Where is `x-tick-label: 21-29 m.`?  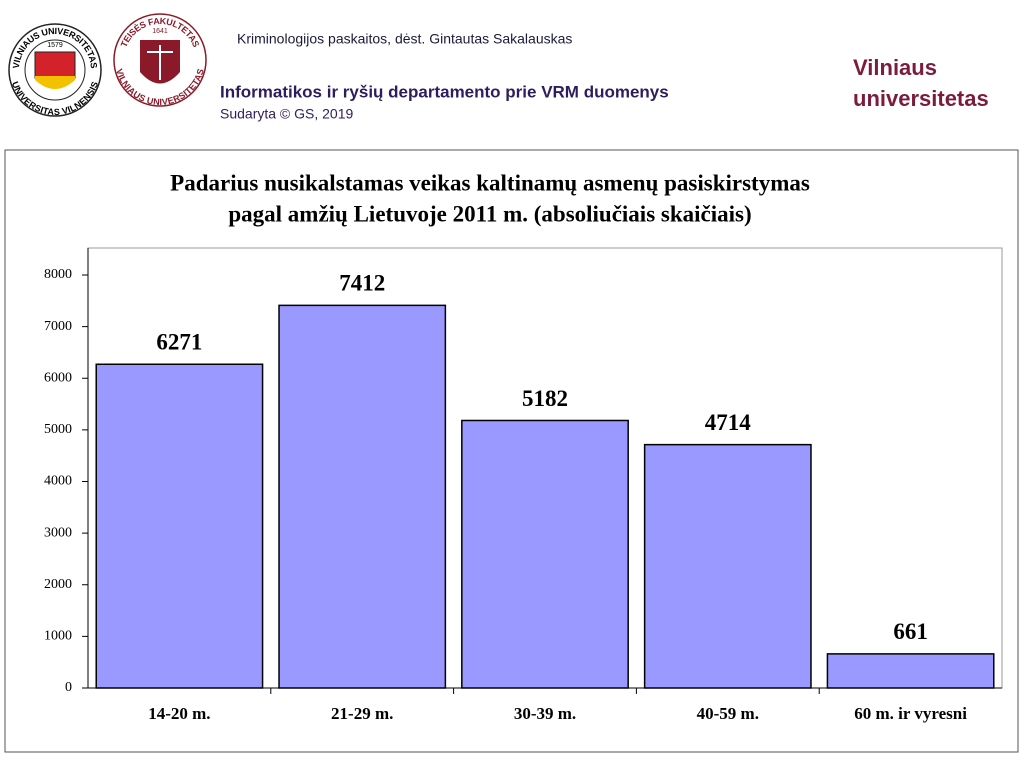 x-tick-label: 21-29 m. is located at coordinates (362, 713).